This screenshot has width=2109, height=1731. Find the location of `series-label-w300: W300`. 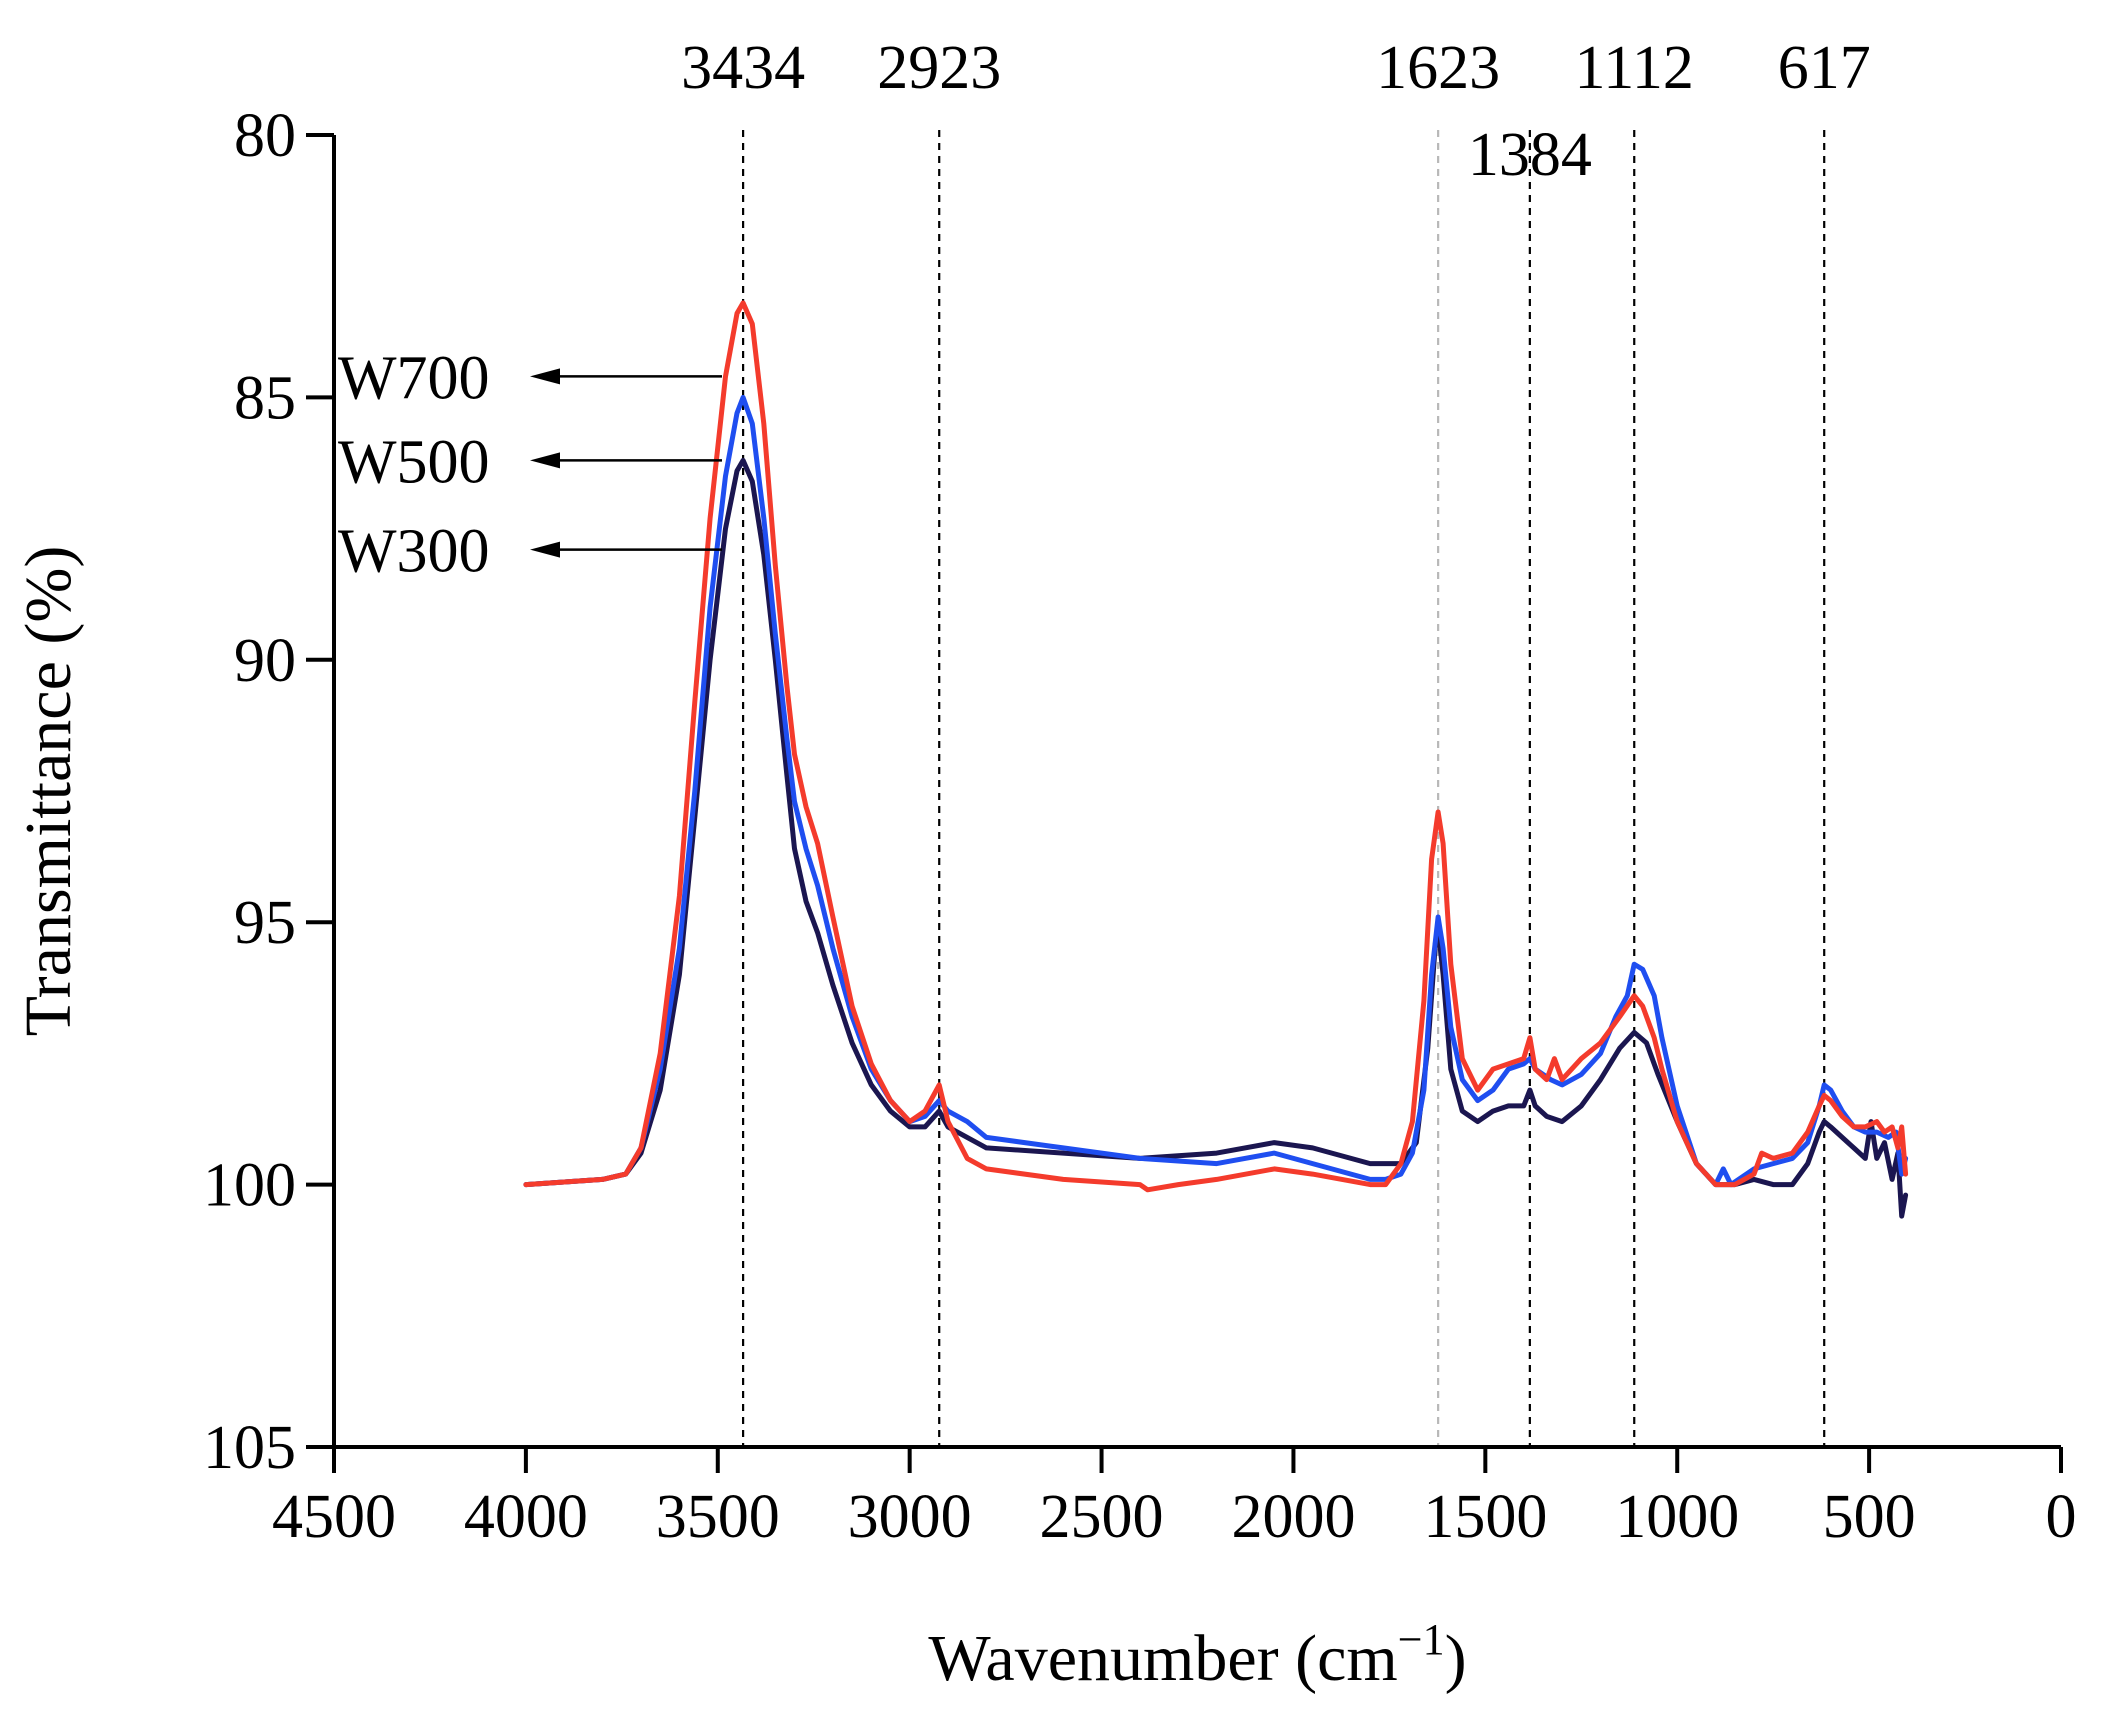

series-label-w300: W300 is located at coordinates (414, 552).